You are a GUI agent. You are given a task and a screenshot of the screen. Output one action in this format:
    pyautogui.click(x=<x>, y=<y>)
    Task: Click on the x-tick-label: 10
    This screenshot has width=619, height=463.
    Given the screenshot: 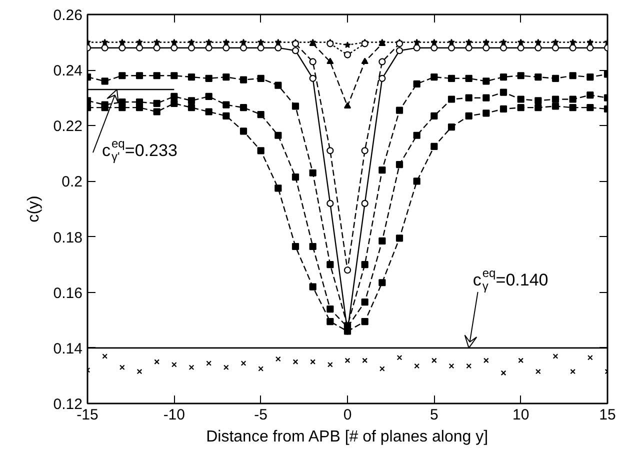 What is the action you would take?
    pyautogui.click(x=521, y=415)
    